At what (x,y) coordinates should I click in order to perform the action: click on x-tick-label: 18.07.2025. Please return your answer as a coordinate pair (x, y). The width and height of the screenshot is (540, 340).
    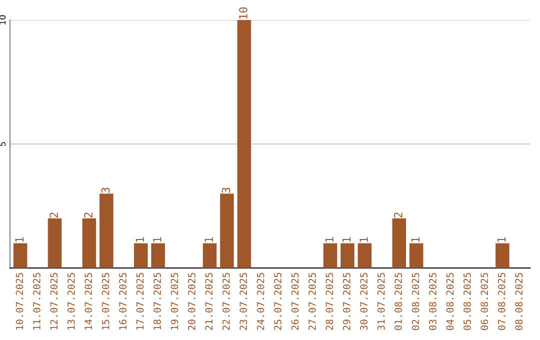
    Looking at the image, I should click on (157, 301).